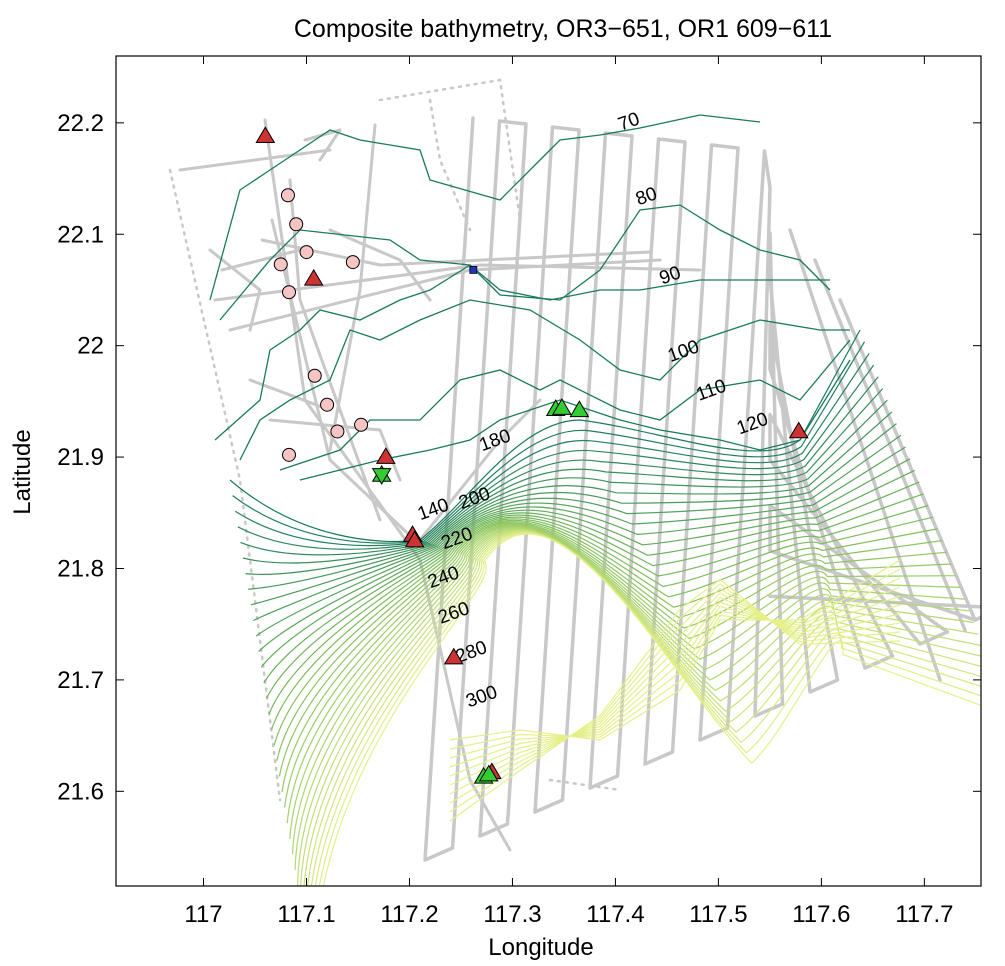 The height and width of the screenshot is (966, 1005). I want to click on y-tick-label-6: 22.2, so click(80, 123).